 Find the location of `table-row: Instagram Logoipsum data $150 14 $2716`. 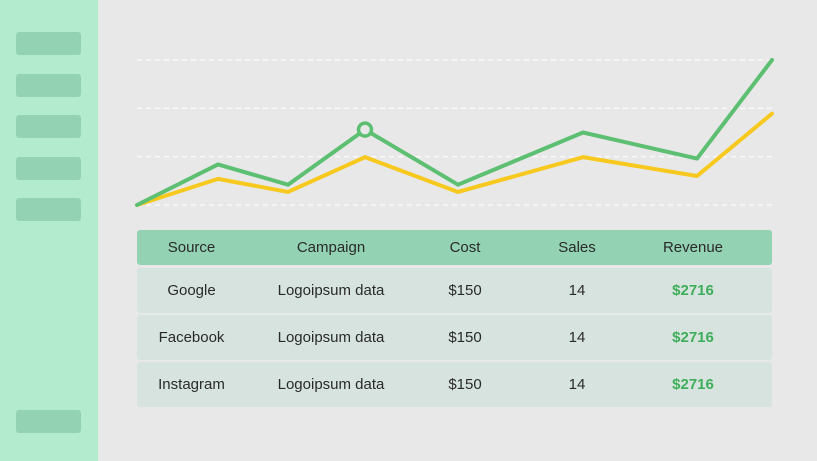

table-row: Instagram Logoipsum data $150 14 $2716 is located at coordinates (454, 384).